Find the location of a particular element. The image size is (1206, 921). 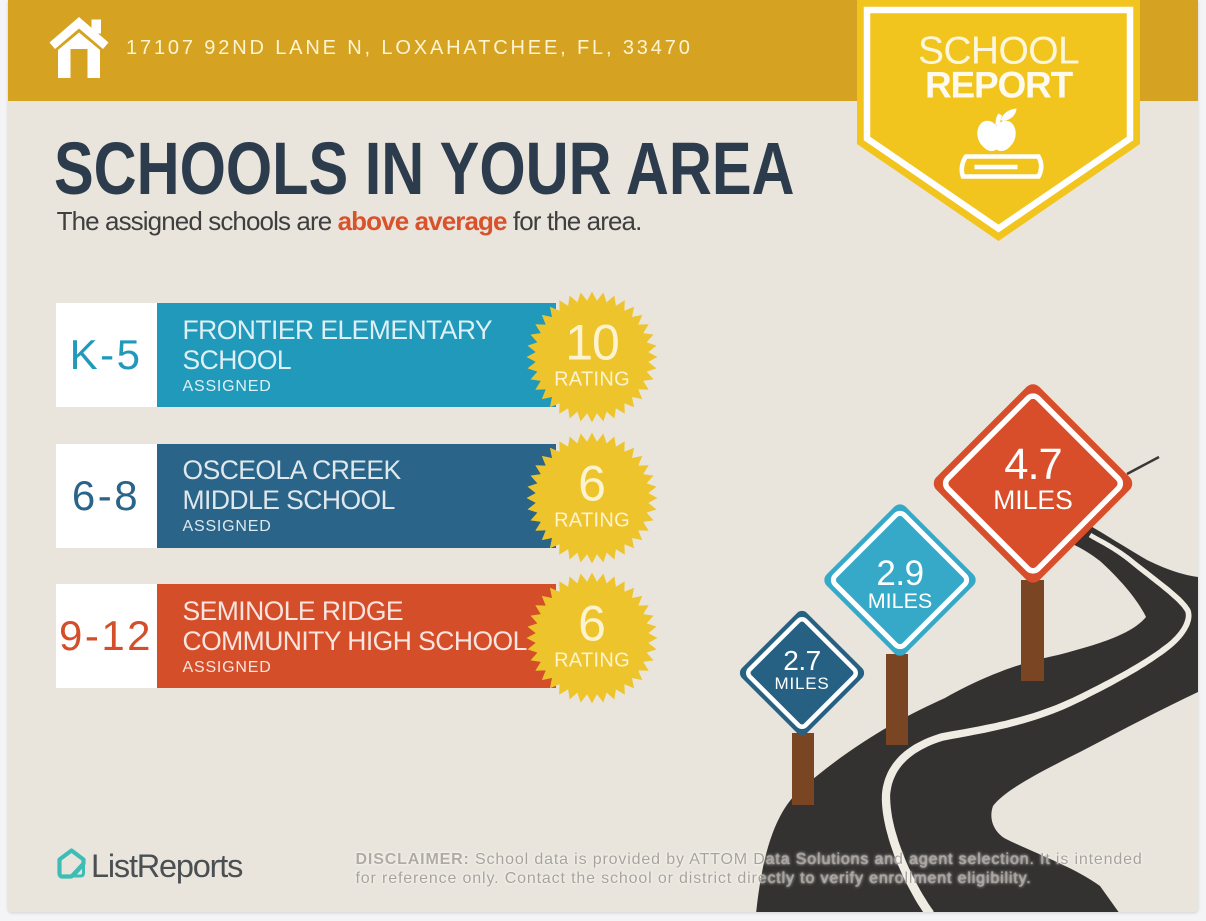

svg-text: SCHOOL is located at coordinates (998, 51).